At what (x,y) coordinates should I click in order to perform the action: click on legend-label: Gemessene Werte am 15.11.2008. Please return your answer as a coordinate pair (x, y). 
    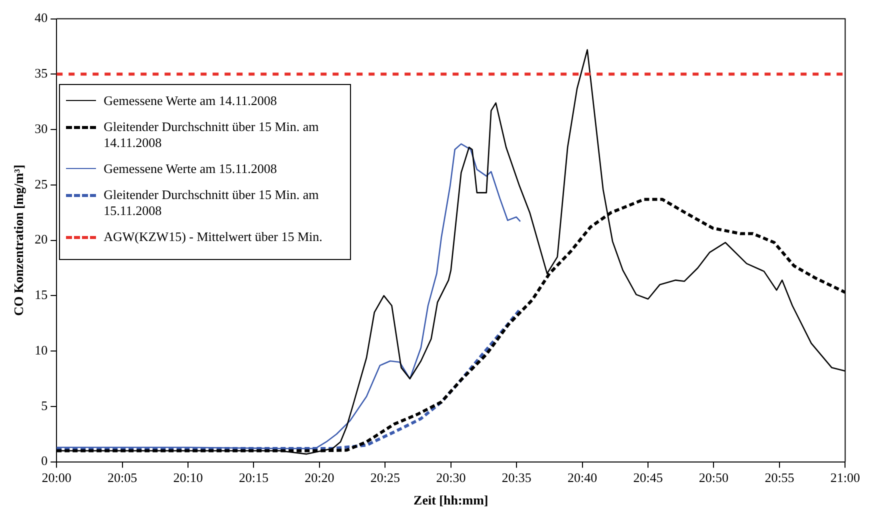
    Looking at the image, I should click on (190, 169).